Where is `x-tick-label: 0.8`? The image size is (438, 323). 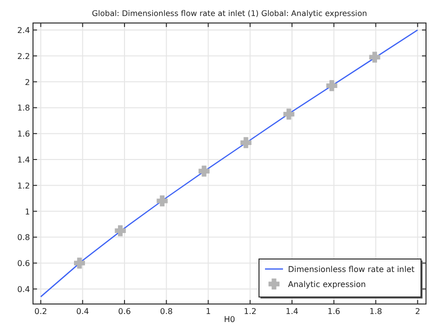 x-tick-label: 0.8 is located at coordinates (166, 311).